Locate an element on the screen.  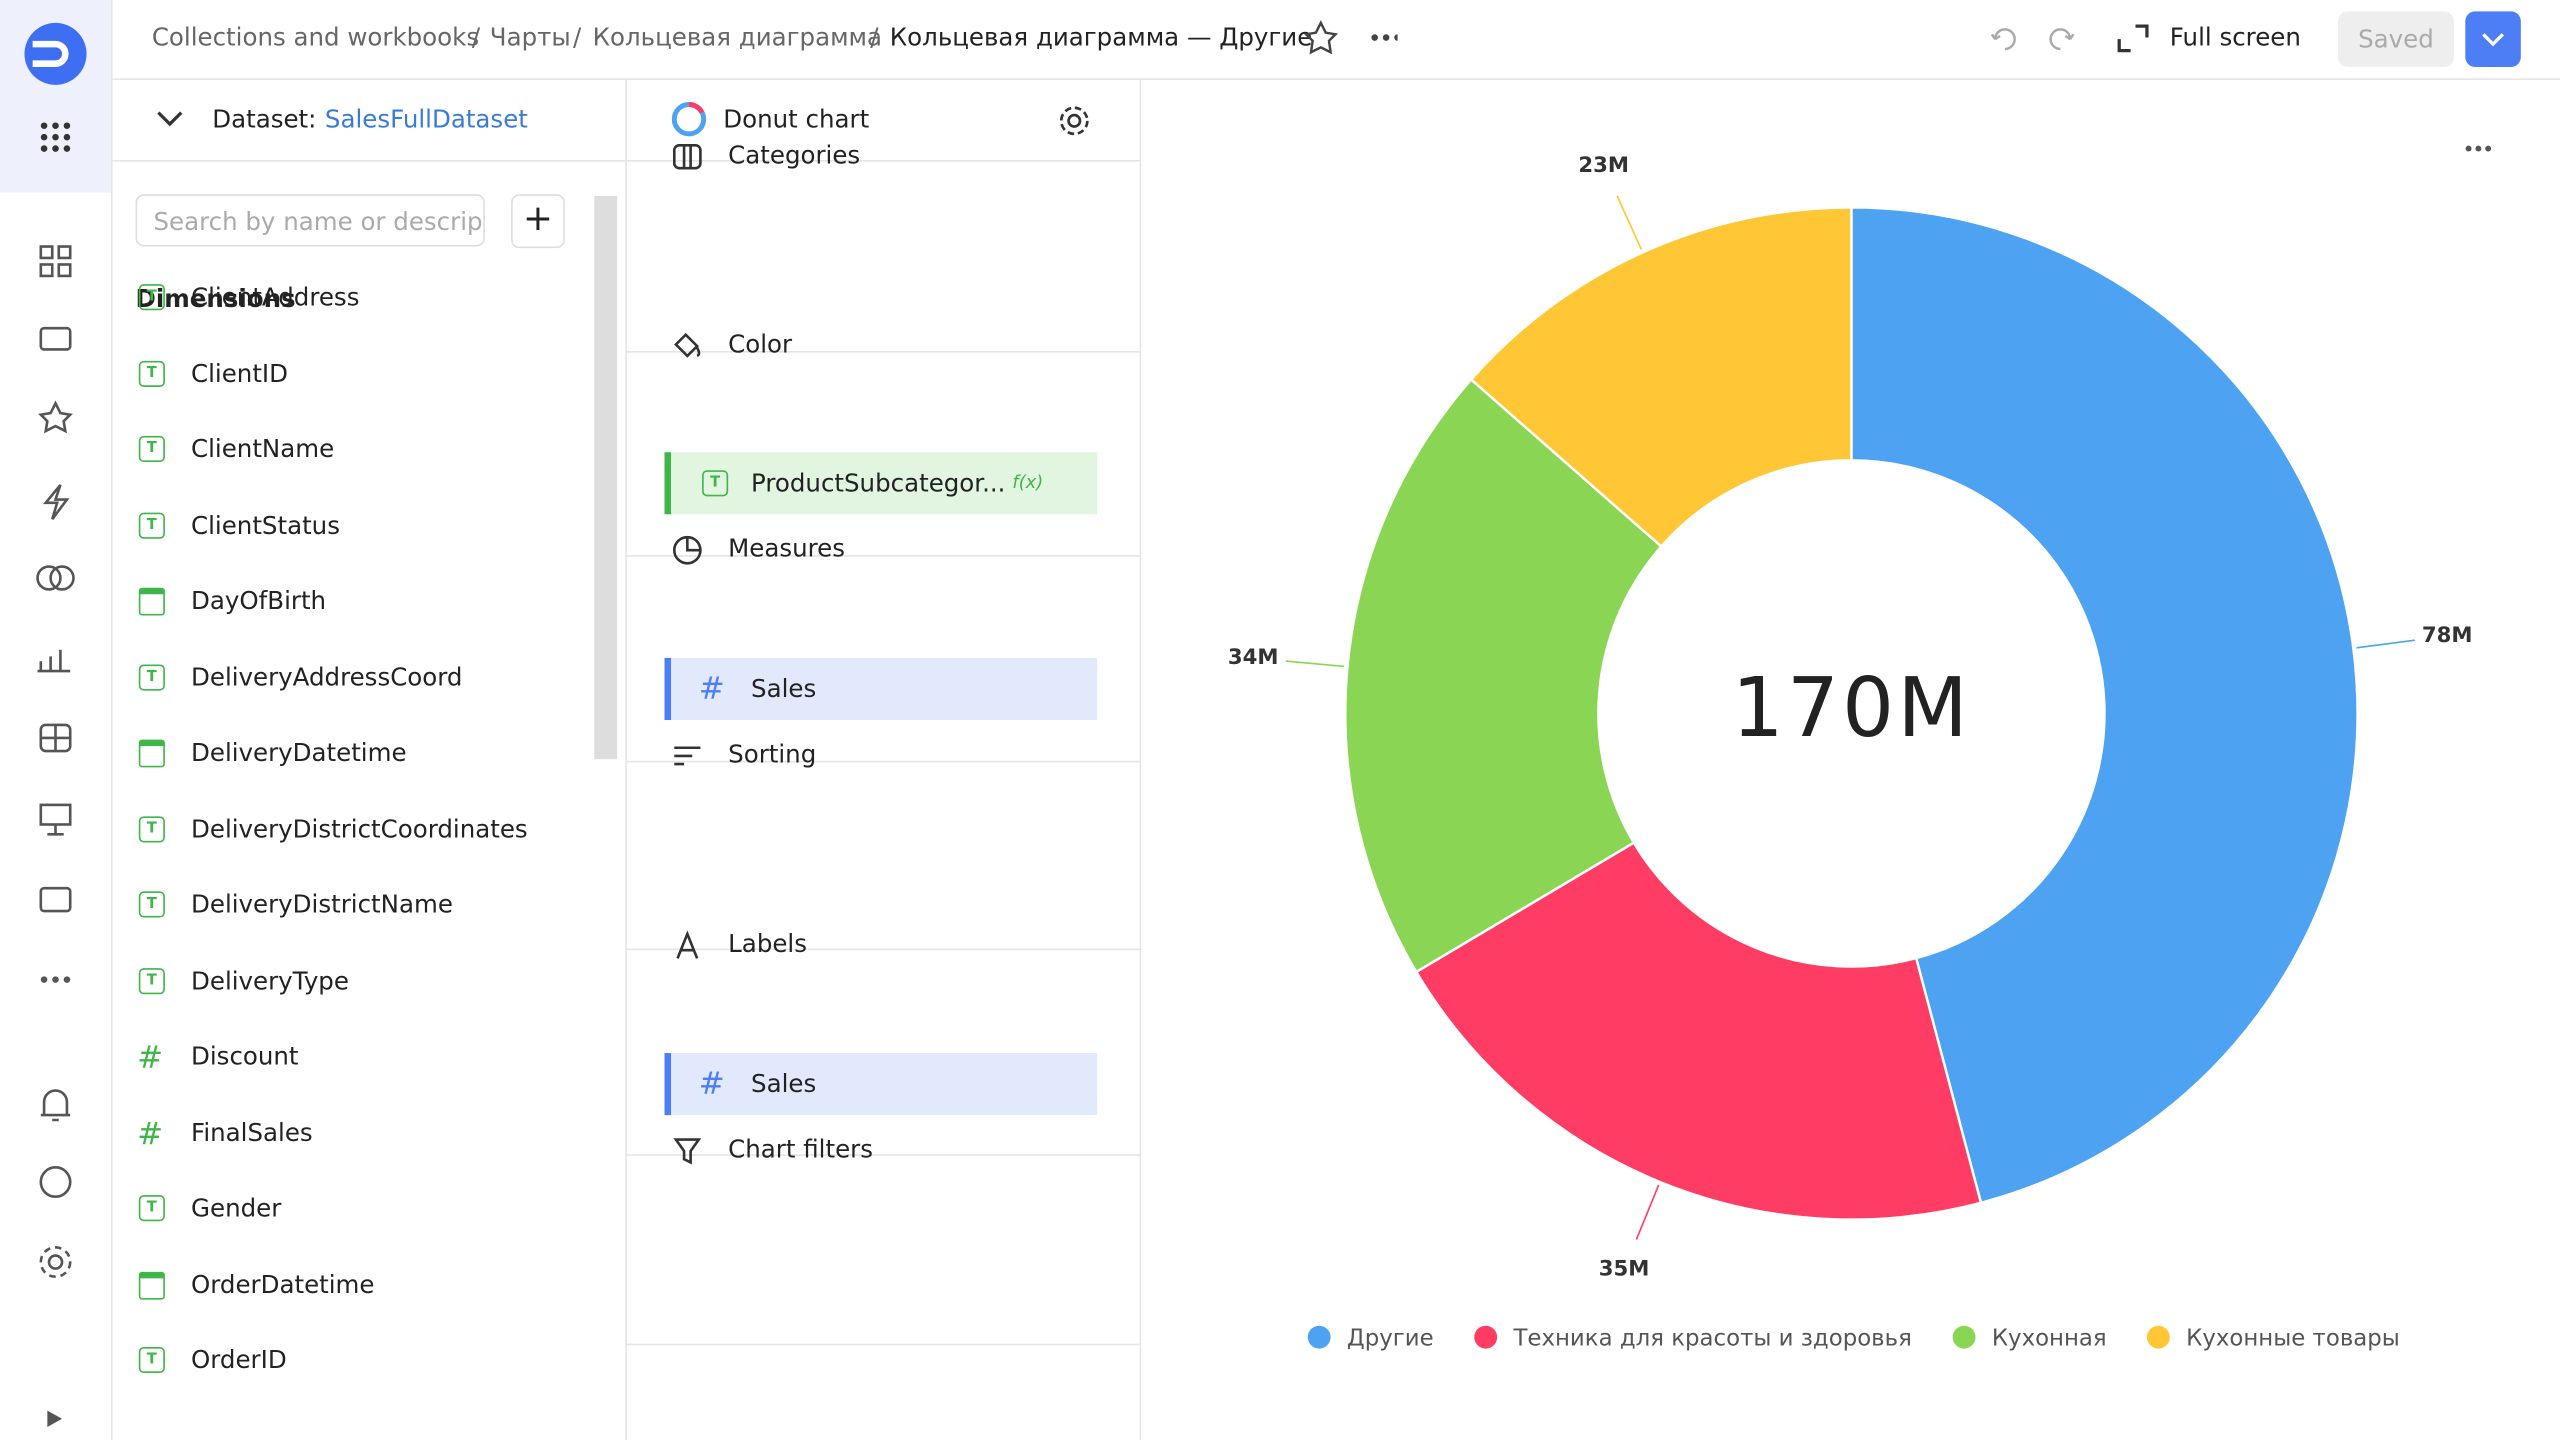
scrollbar is located at coordinates (606, 477).